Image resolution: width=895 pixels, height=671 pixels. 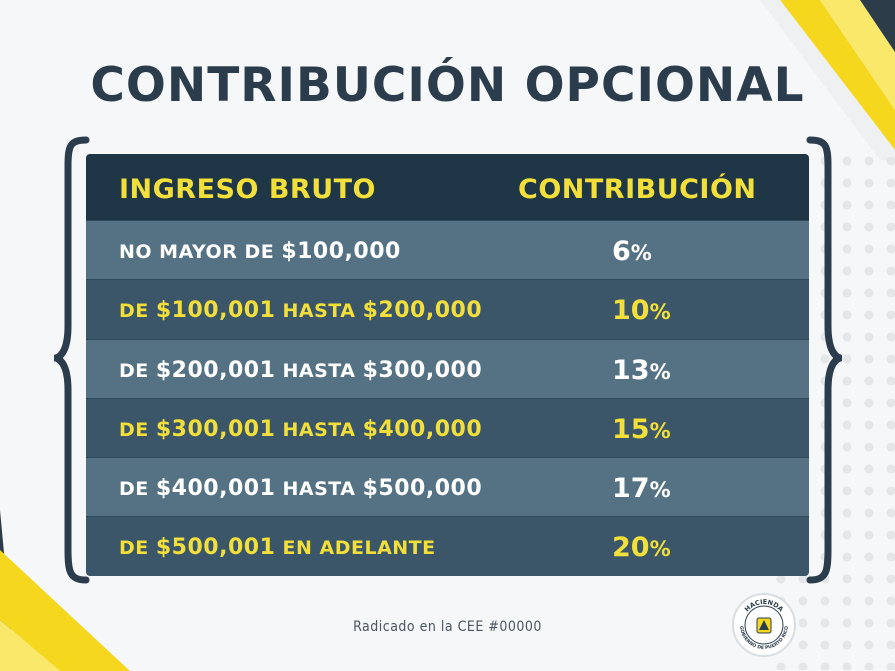 I want to click on income-range-pre: NO MAYOR DE, so click(x=200, y=252).